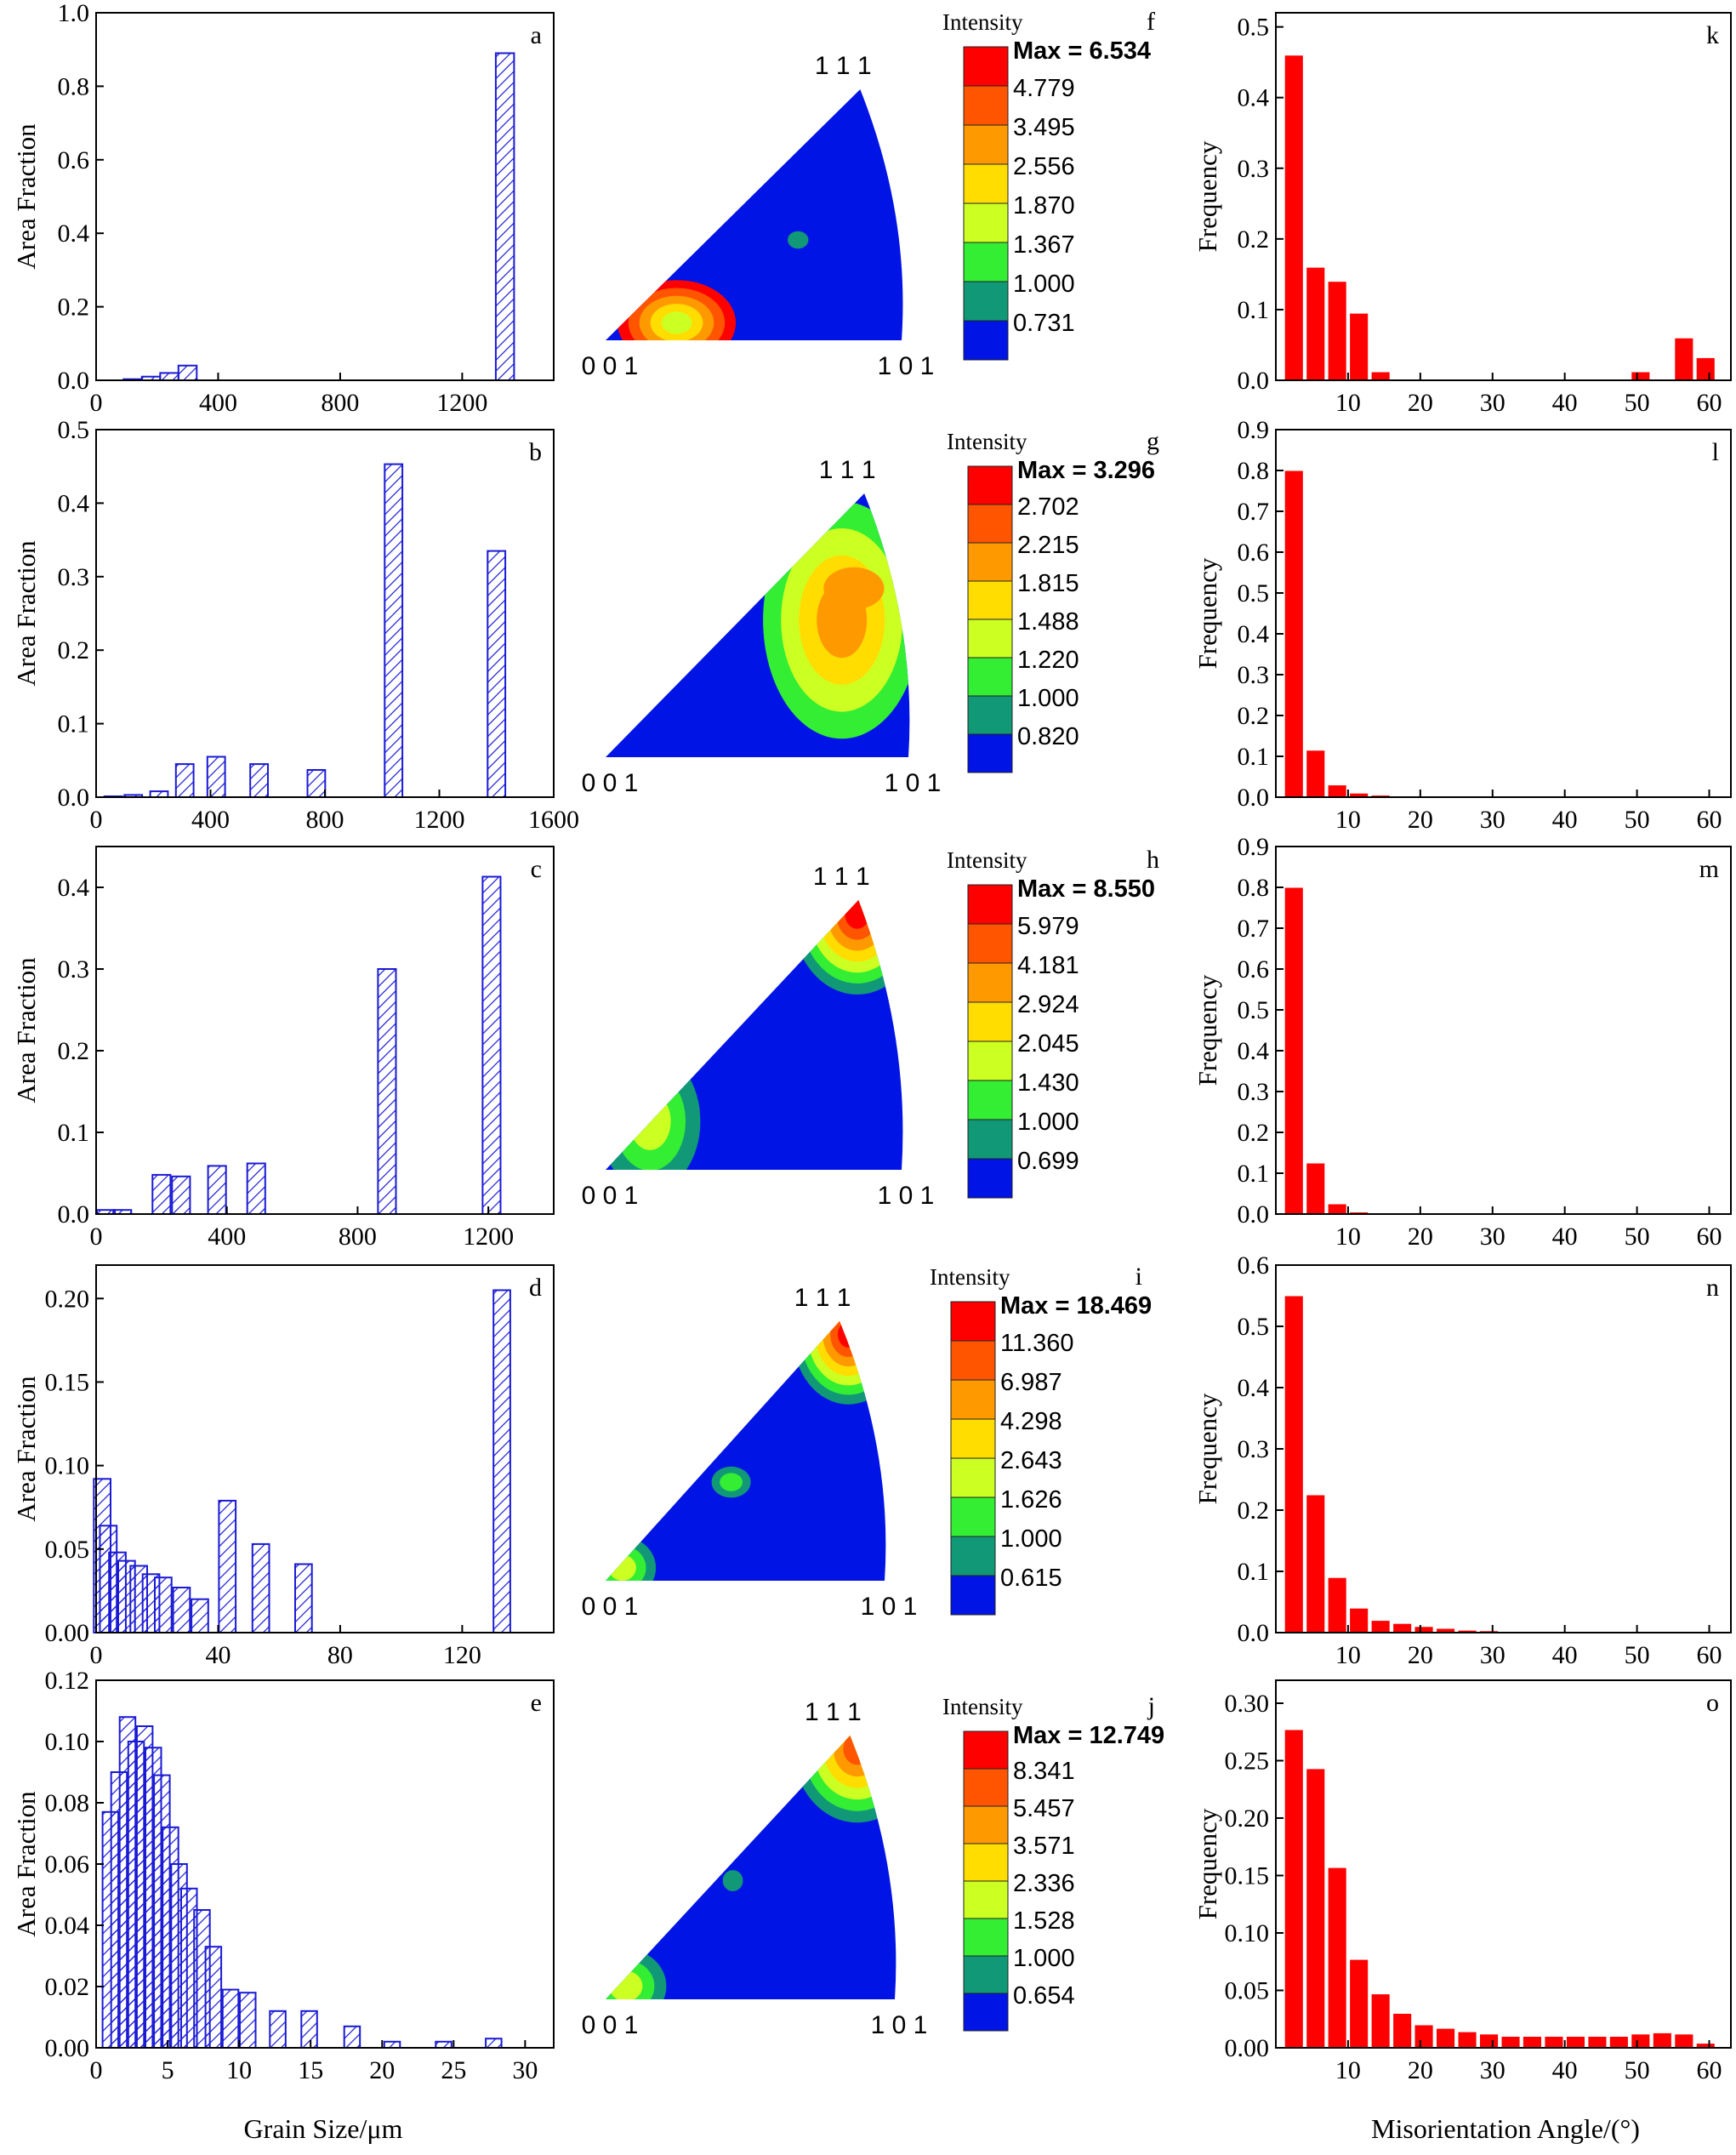 The height and width of the screenshot is (2155, 1736). I want to click on legend-level-label: 8.341, so click(1044, 1771).